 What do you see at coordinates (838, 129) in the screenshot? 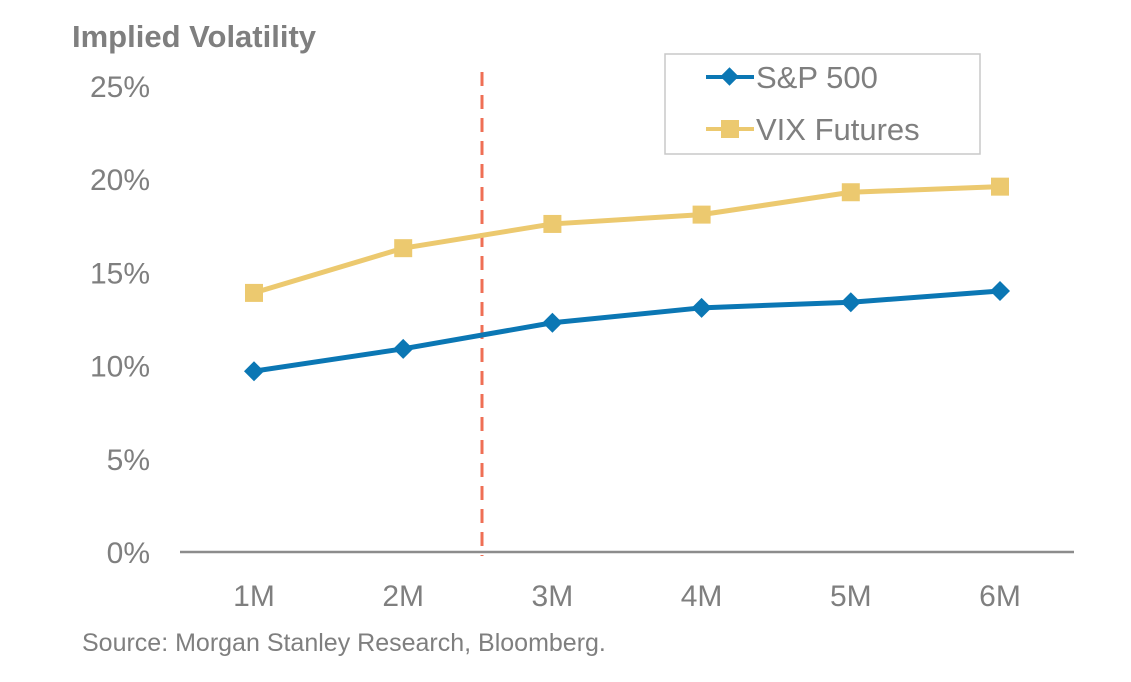
I see `legend-vix-label: VIX Futures` at bounding box center [838, 129].